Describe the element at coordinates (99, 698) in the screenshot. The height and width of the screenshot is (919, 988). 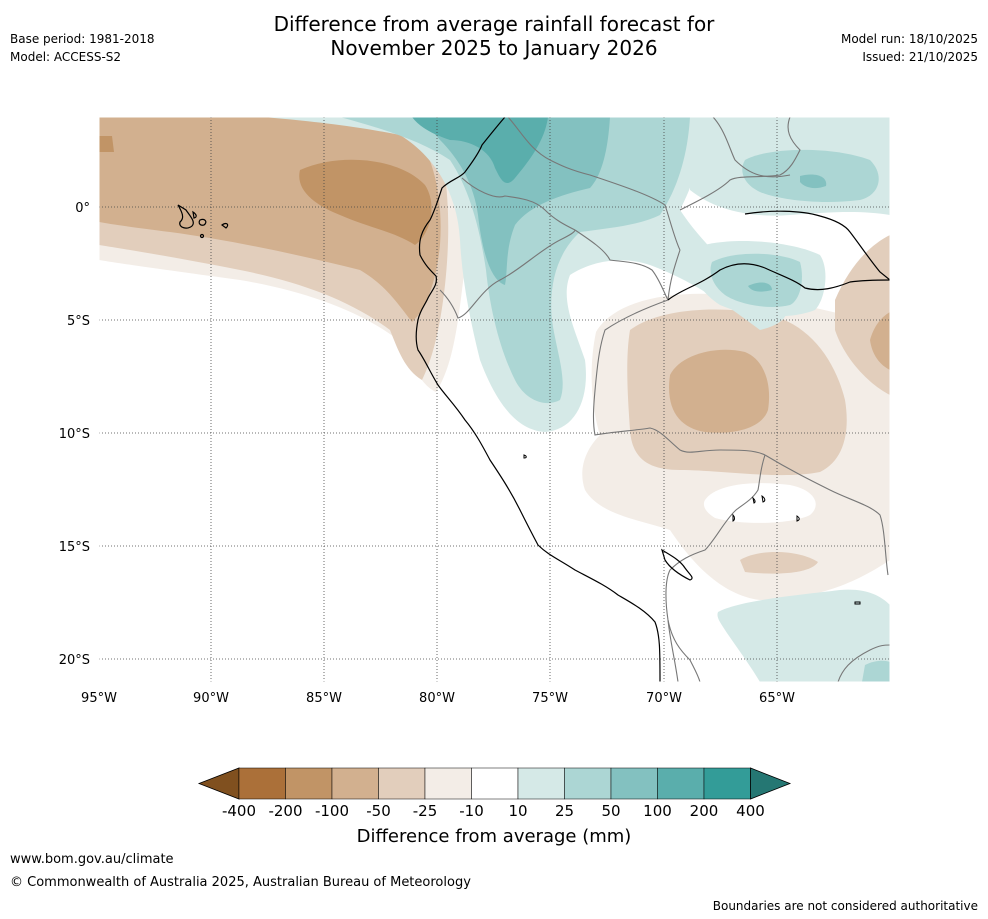
I see `lon-label-95w: 95°W` at that location.